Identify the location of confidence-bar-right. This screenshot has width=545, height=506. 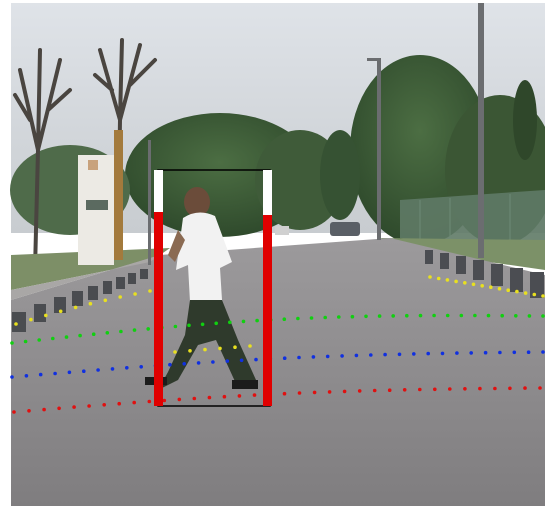
(267, 288).